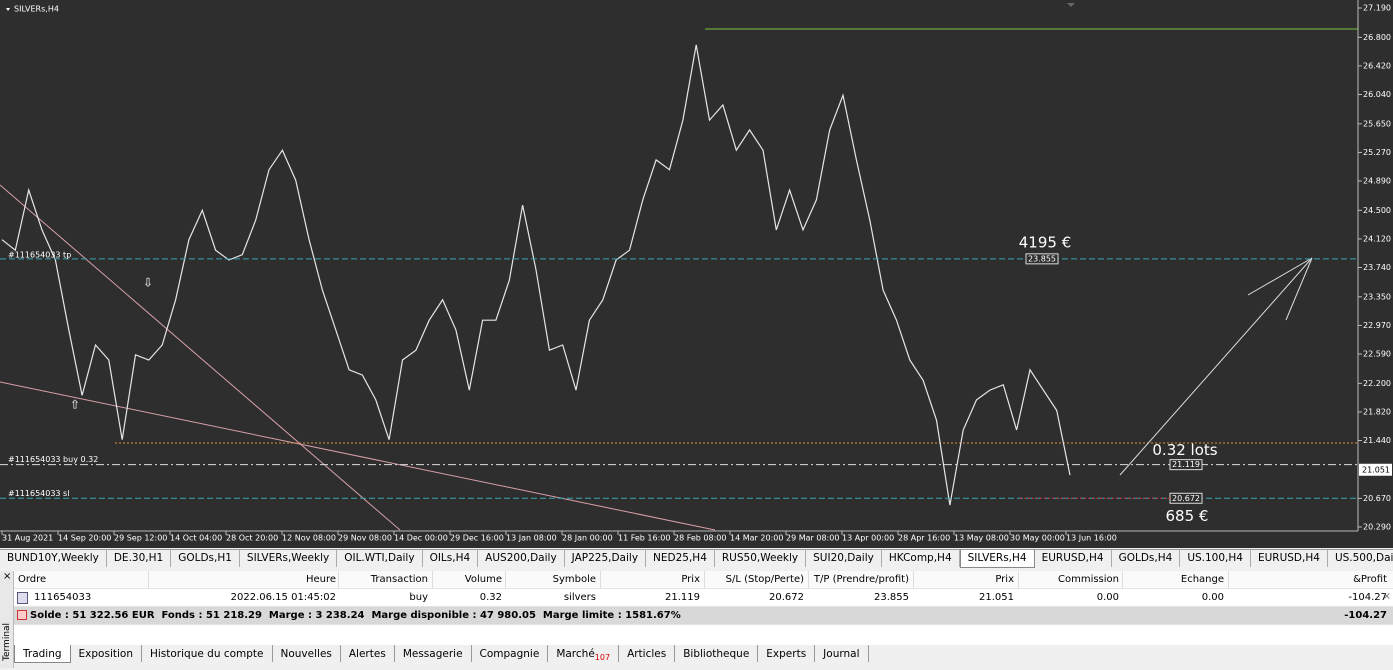 This screenshot has height=670, width=1393. Describe the element at coordinates (1202, 579) in the screenshot. I see `table-header-cell: Echange` at that location.